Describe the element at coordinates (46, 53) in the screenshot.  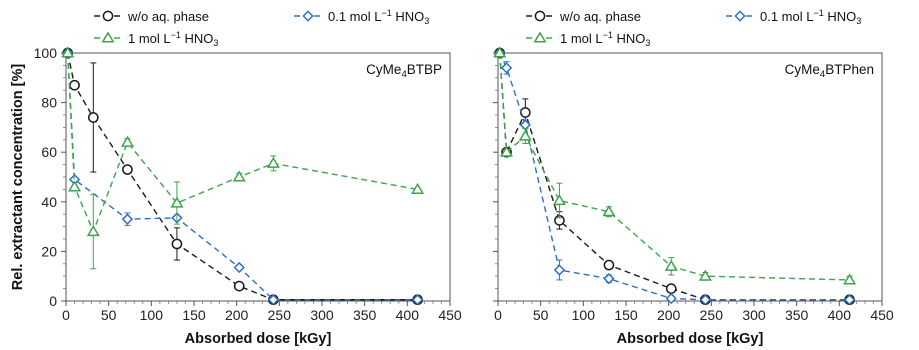
I see `y-tick-label: 100` at that location.